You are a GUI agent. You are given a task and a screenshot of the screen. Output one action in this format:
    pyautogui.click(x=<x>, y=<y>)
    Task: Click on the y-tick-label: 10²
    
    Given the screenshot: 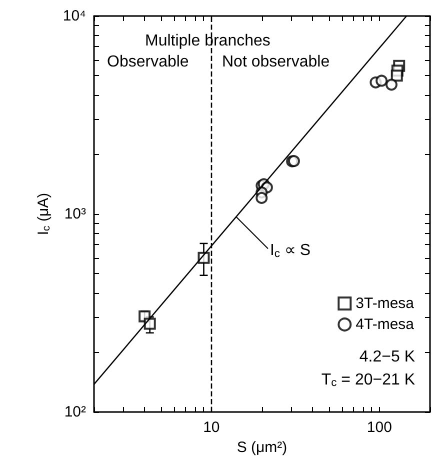 What is the action you would take?
    pyautogui.click(x=75, y=412)
    